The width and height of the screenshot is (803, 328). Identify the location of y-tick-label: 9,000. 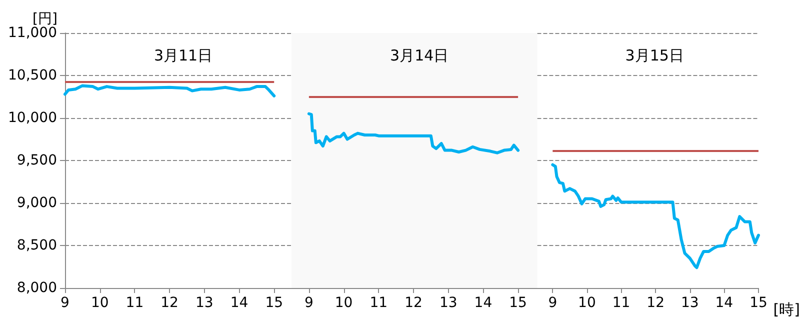
(36, 203).